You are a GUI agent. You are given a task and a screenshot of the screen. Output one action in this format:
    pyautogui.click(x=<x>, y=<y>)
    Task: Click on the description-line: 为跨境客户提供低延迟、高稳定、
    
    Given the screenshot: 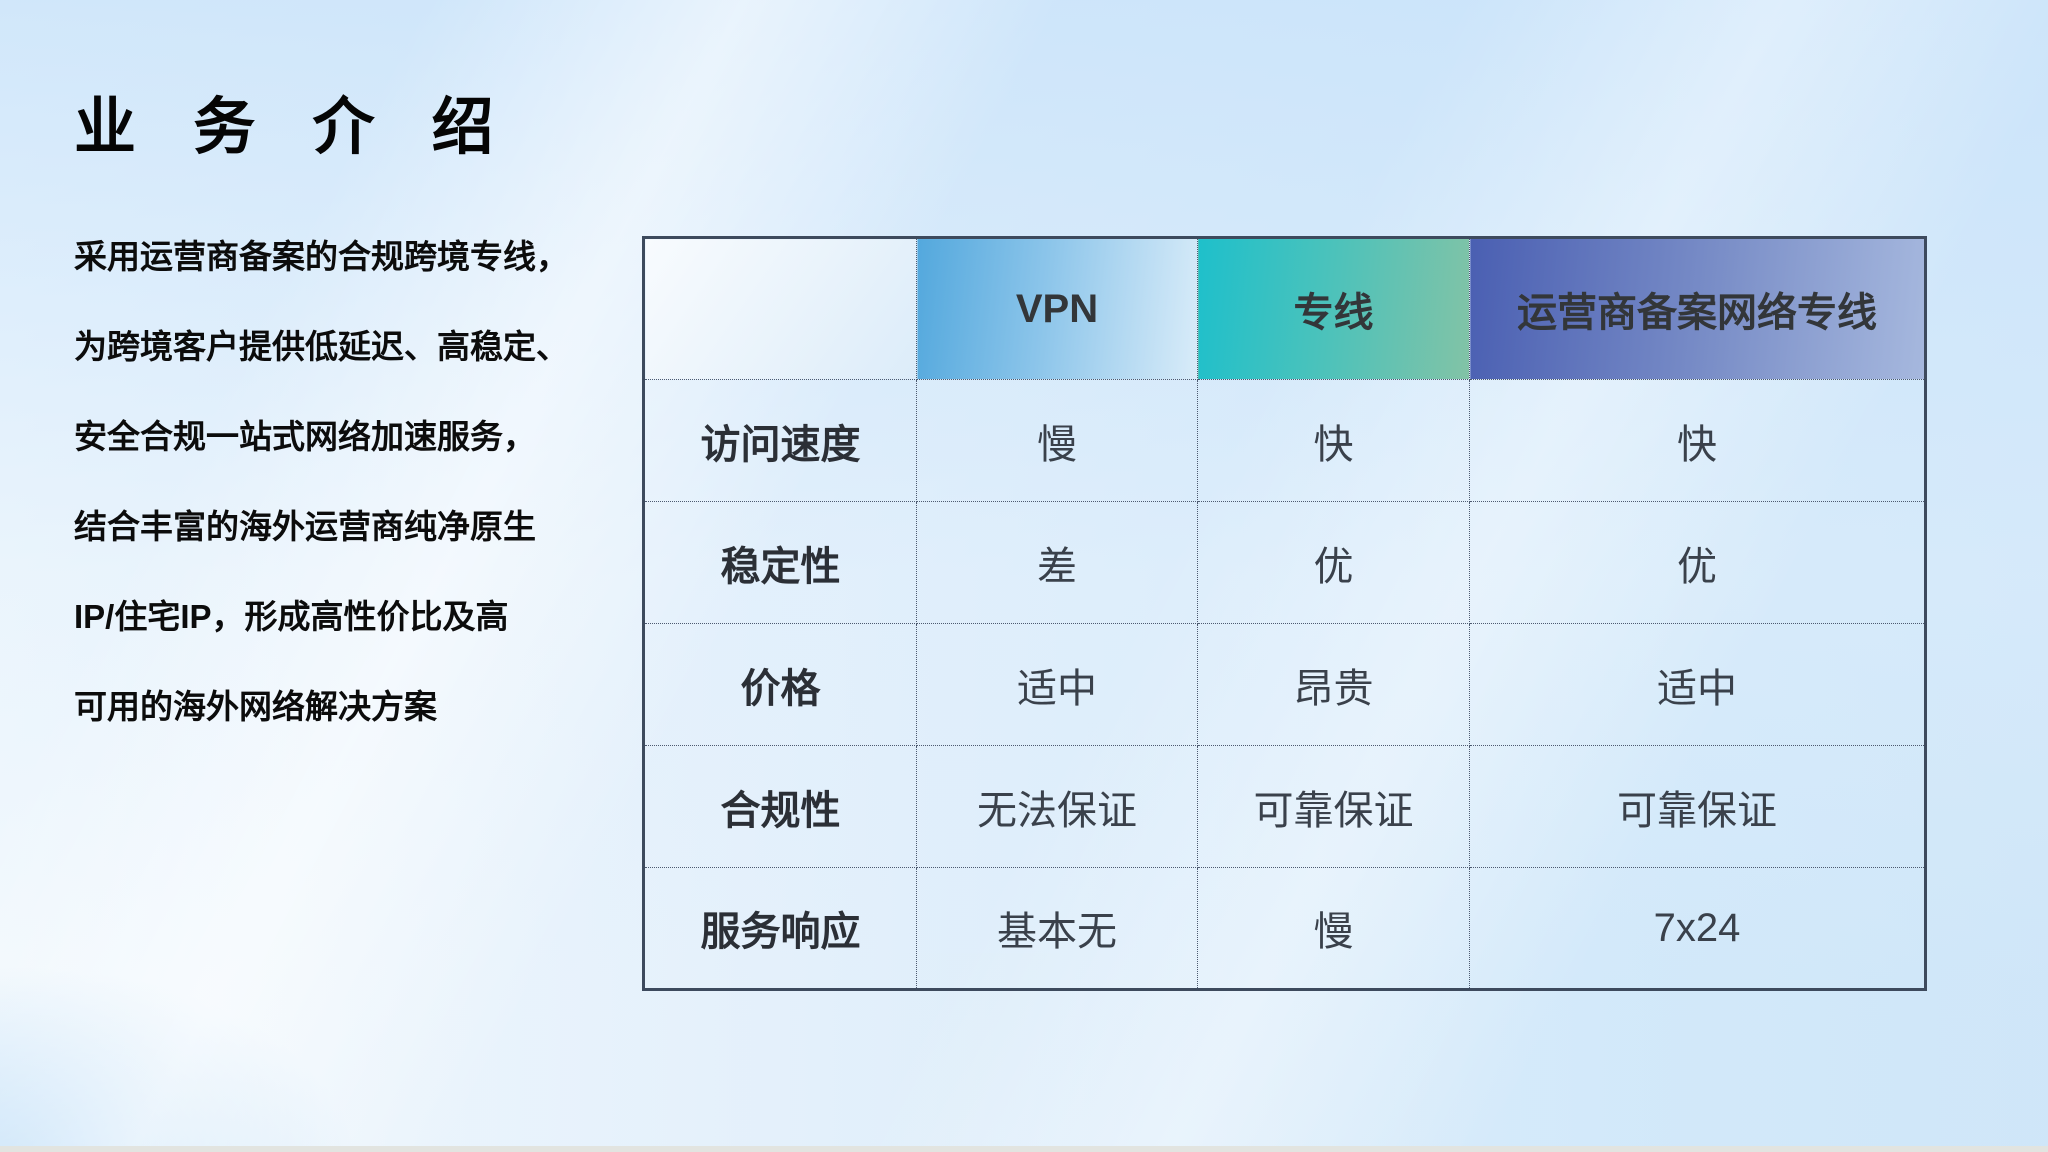 What is the action you would take?
    pyautogui.click(x=321, y=346)
    